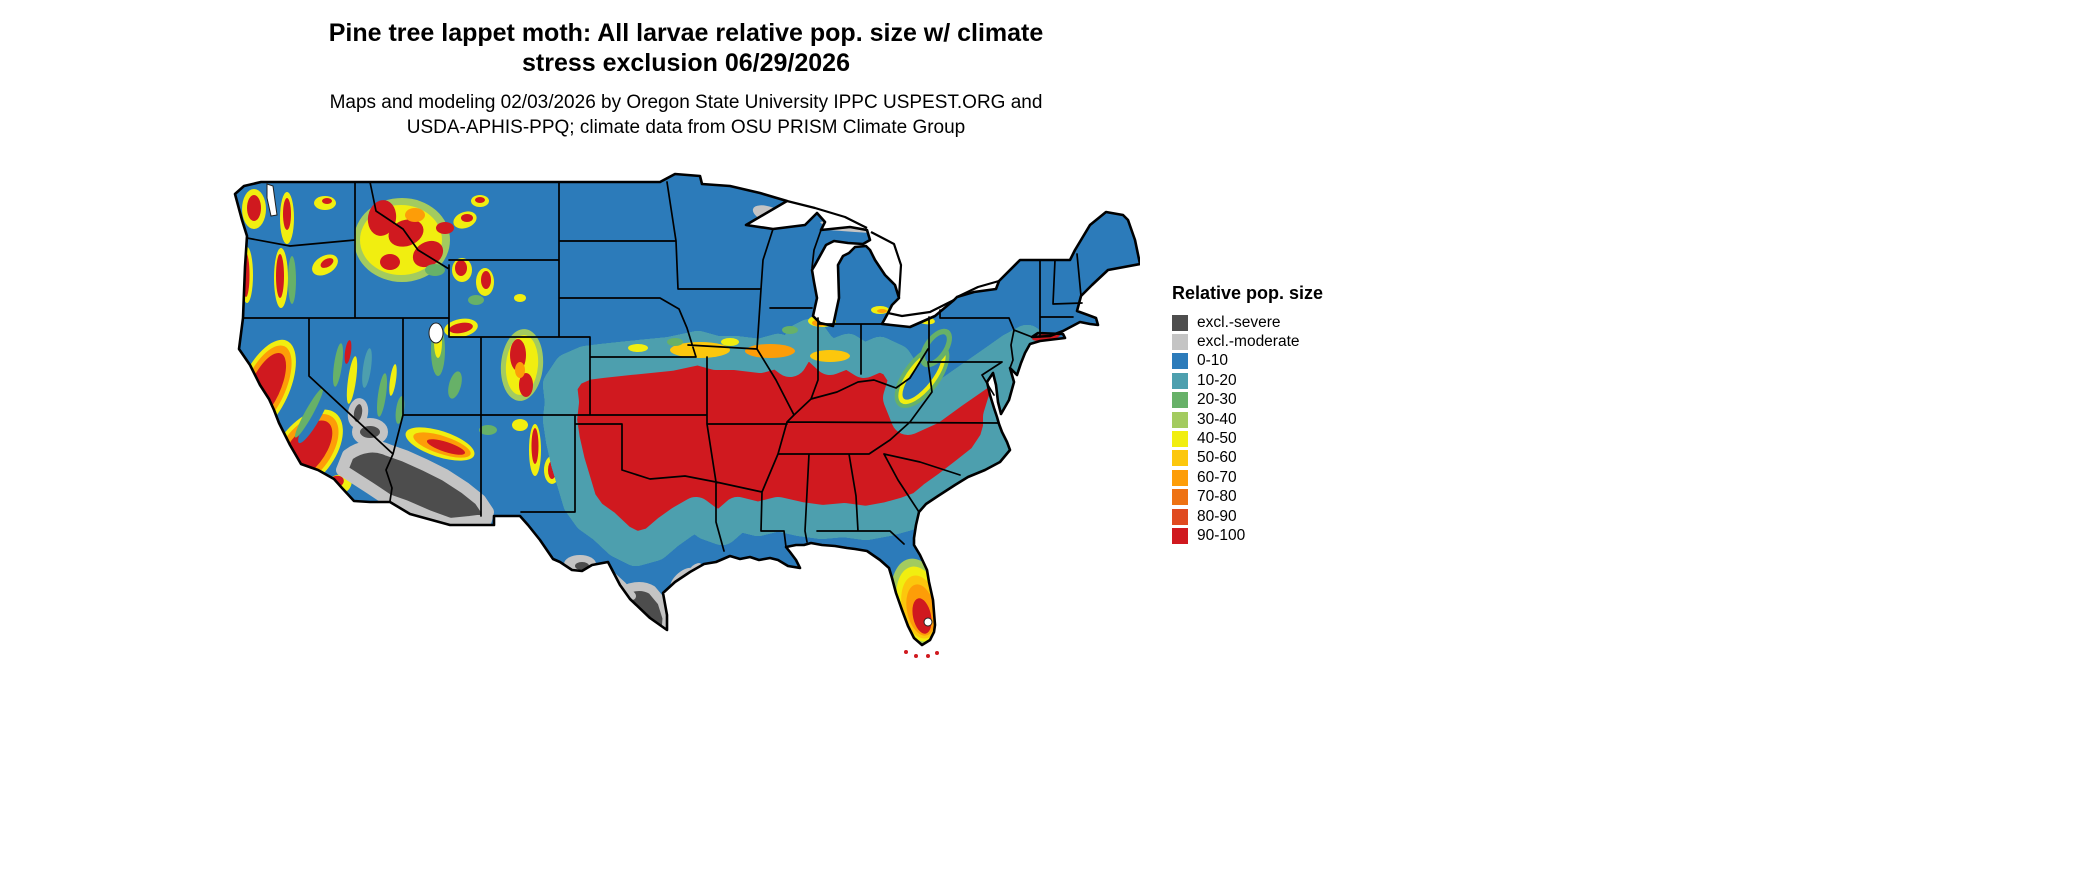 This screenshot has height=892, width=2100. I want to click on legend-label: 90-100, so click(1221, 535).